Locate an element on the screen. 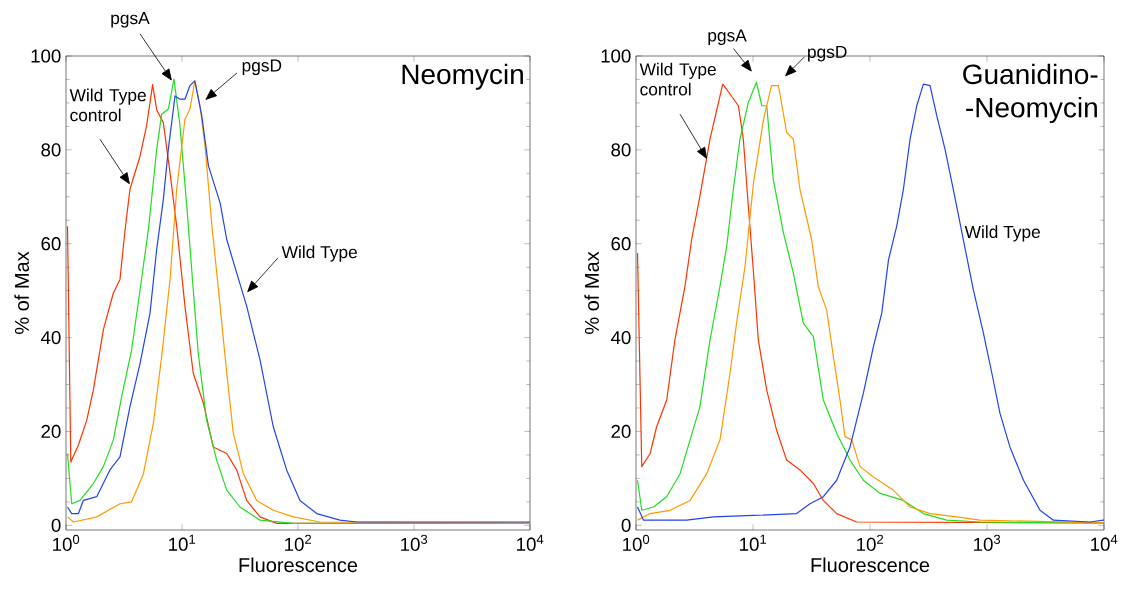  chart-title: Neomycin is located at coordinates (462, 76).